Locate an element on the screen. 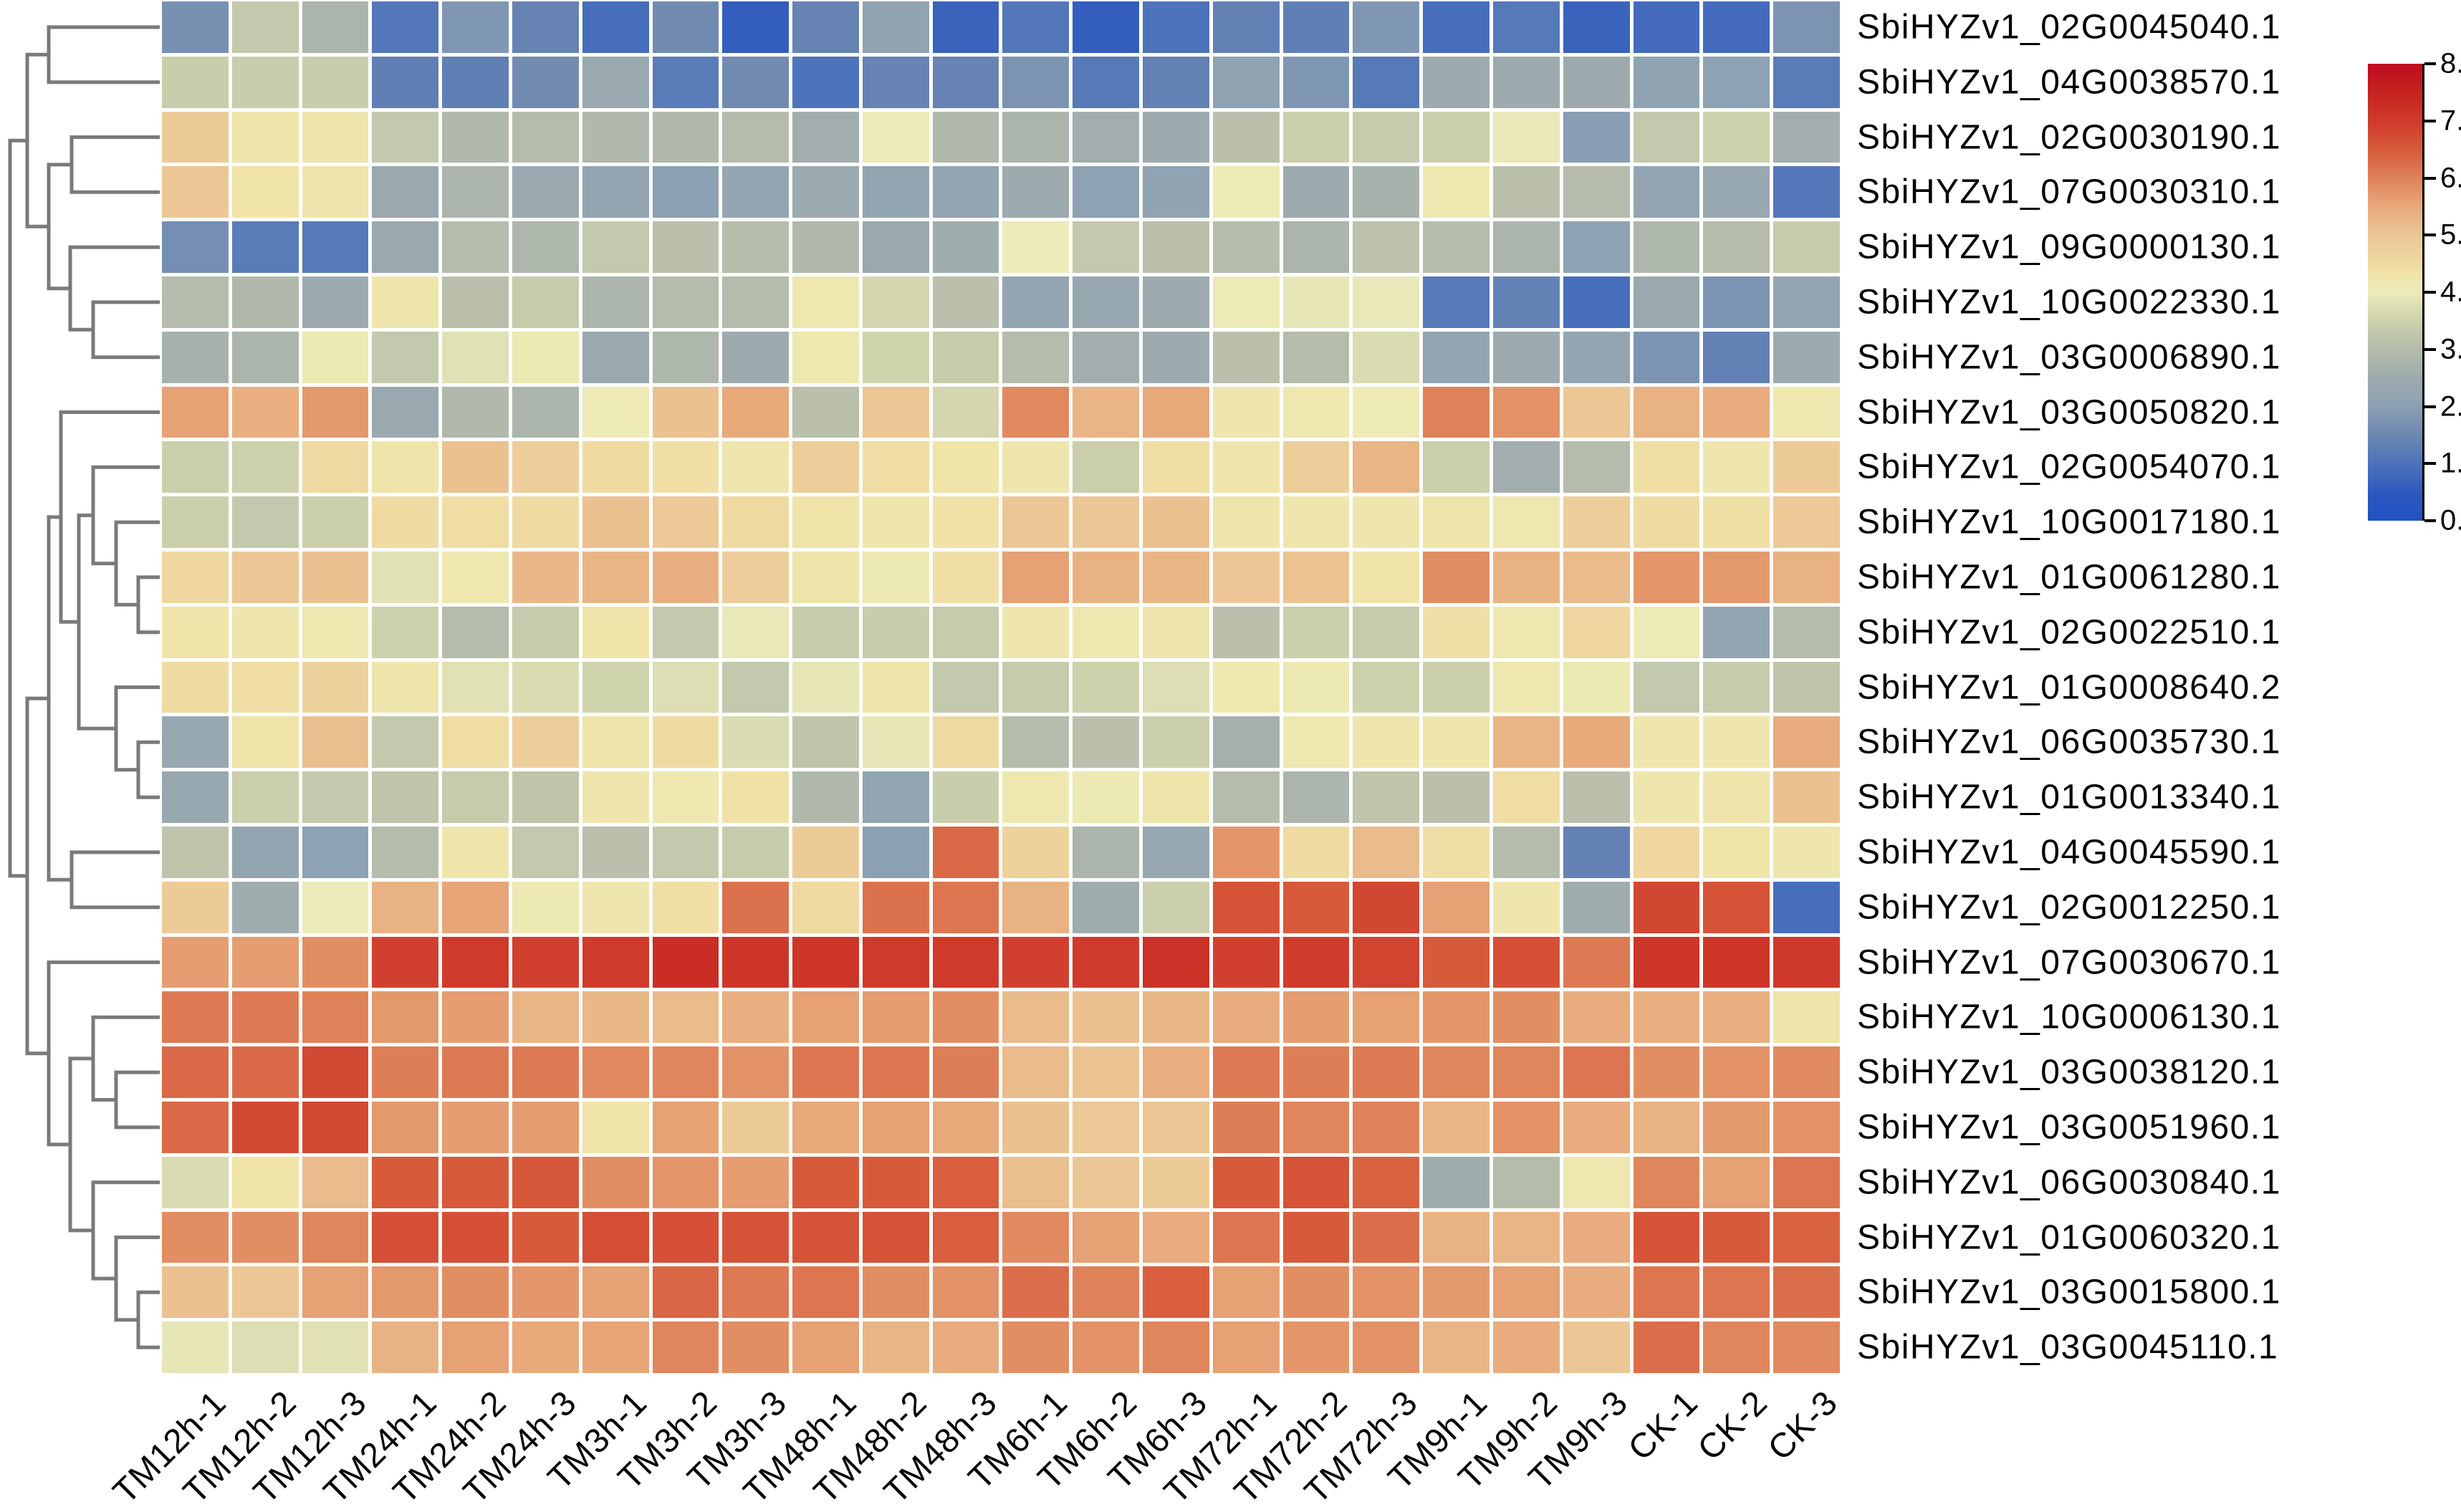 This screenshot has width=2461, height=1512. row-label: SbiHYZv1_10G0022330.1 is located at coordinates (2069, 302).